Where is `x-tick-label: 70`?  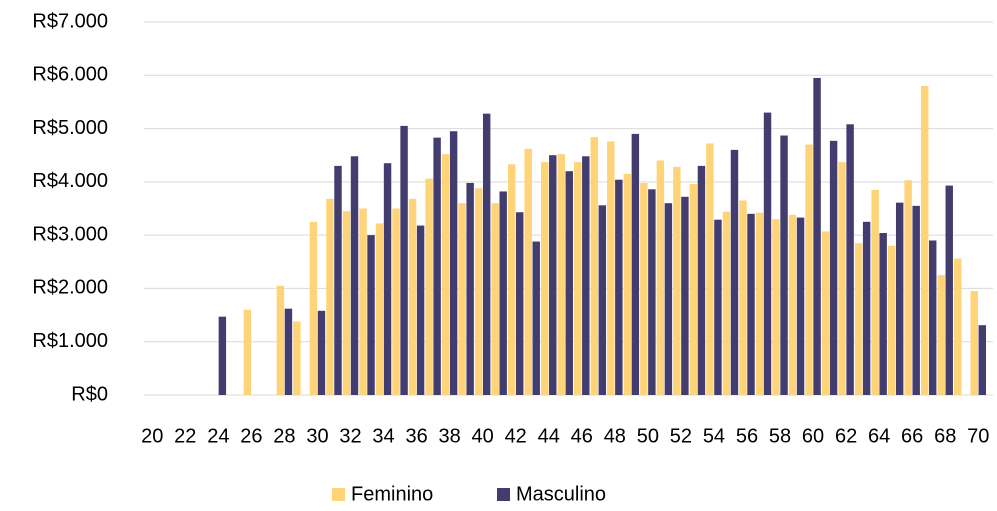 x-tick-label: 70 is located at coordinates (978, 436).